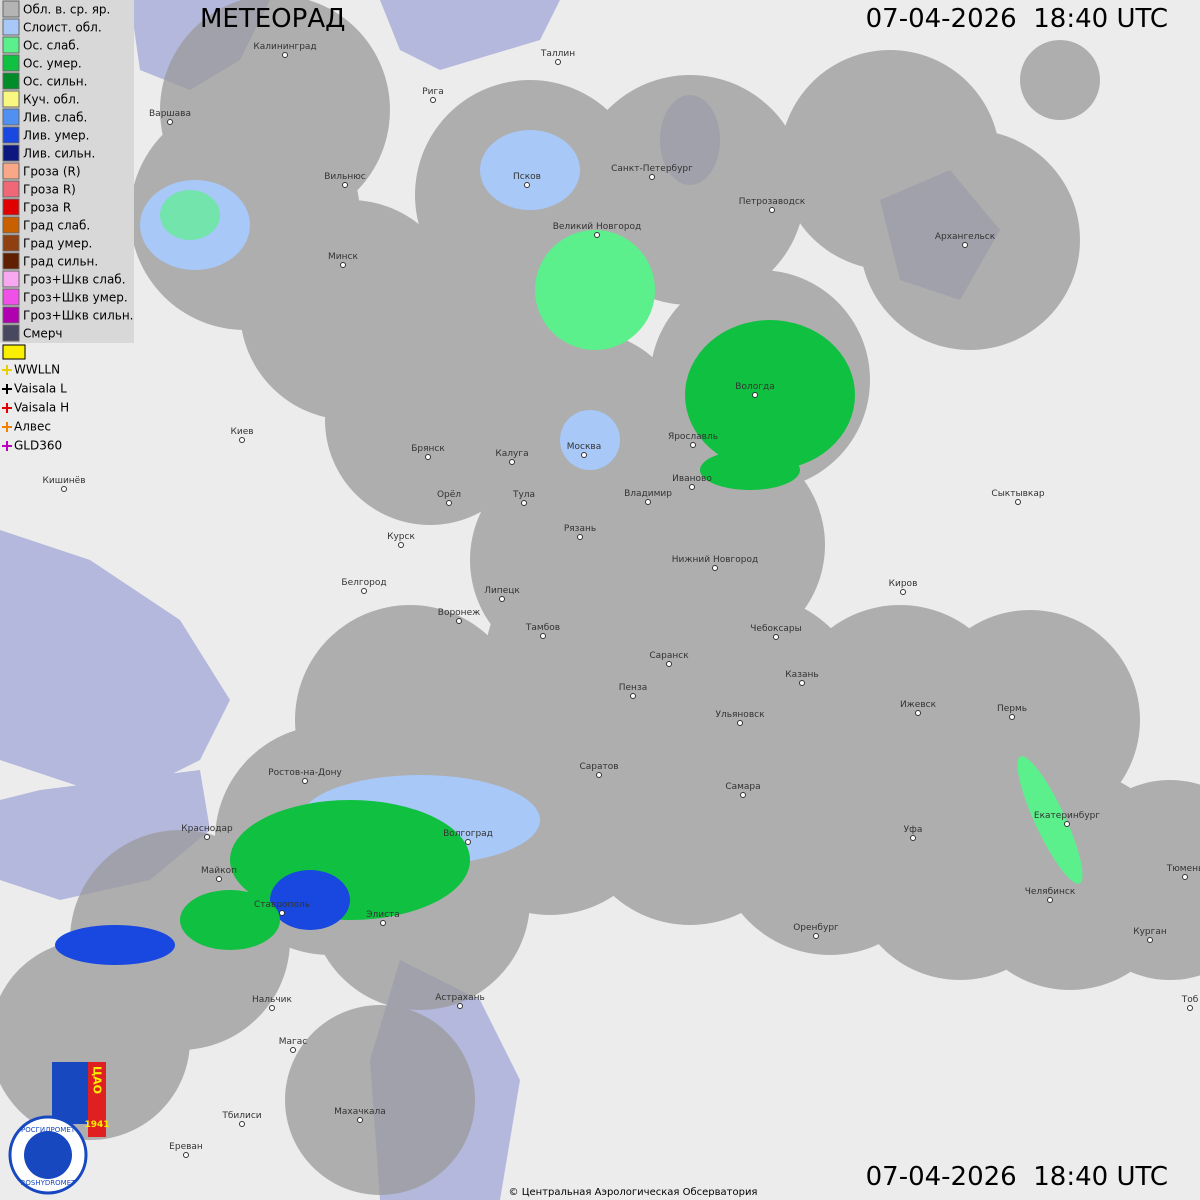 The height and width of the screenshot is (1200, 1200). Describe the element at coordinates (1017, 494) in the screenshot. I see `city-label: Сыктывкар` at that location.